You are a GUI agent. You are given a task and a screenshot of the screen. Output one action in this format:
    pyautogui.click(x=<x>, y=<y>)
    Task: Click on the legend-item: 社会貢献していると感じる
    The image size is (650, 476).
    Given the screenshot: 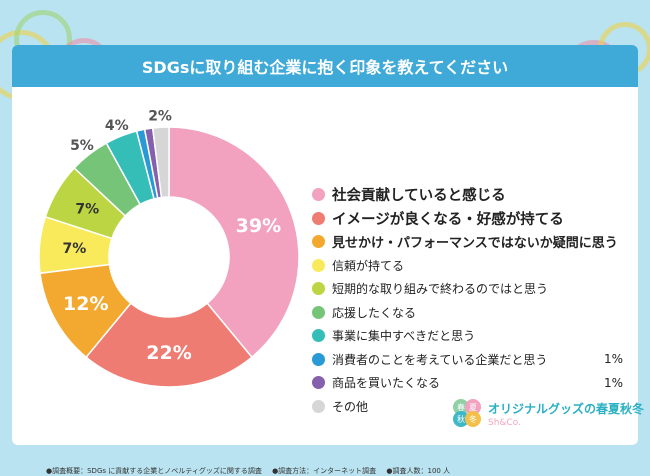 What is the action you would take?
    pyautogui.click(x=465, y=195)
    